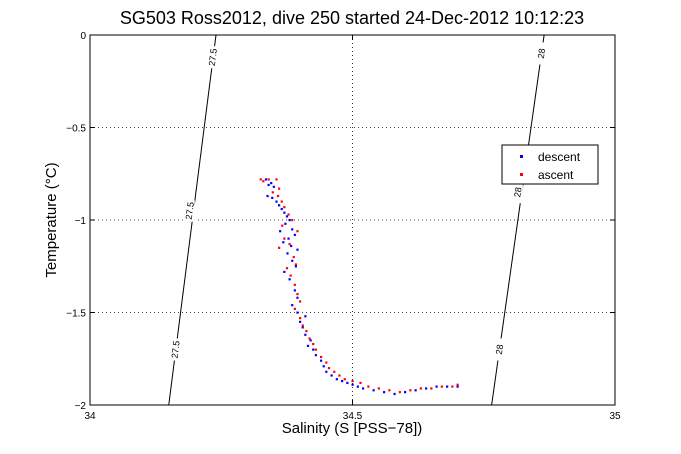  I want to click on chart-legend: descent ascent, so click(550, 164).